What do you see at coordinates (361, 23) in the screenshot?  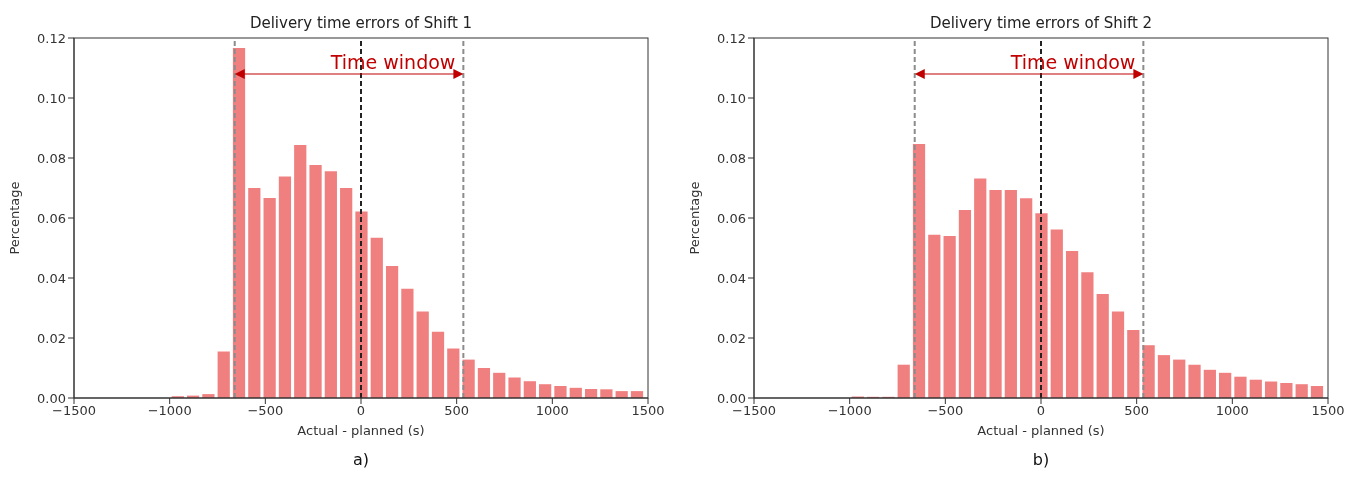 I see `chart-title: Delivery time errors of Shift 1` at bounding box center [361, 23].